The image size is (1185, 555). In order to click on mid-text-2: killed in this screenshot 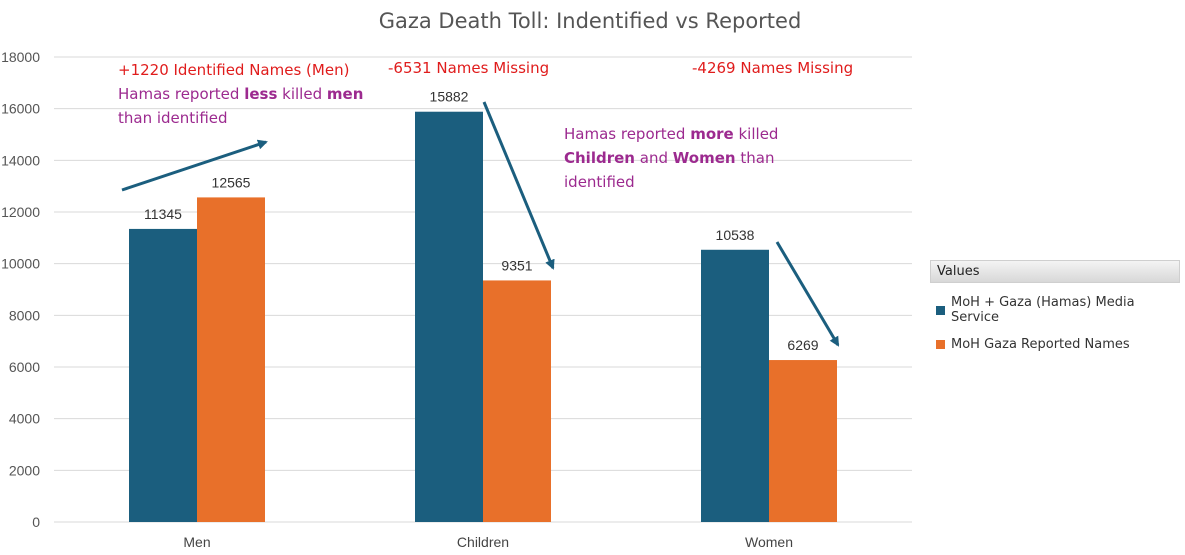, I will do `click(758, 134)`.